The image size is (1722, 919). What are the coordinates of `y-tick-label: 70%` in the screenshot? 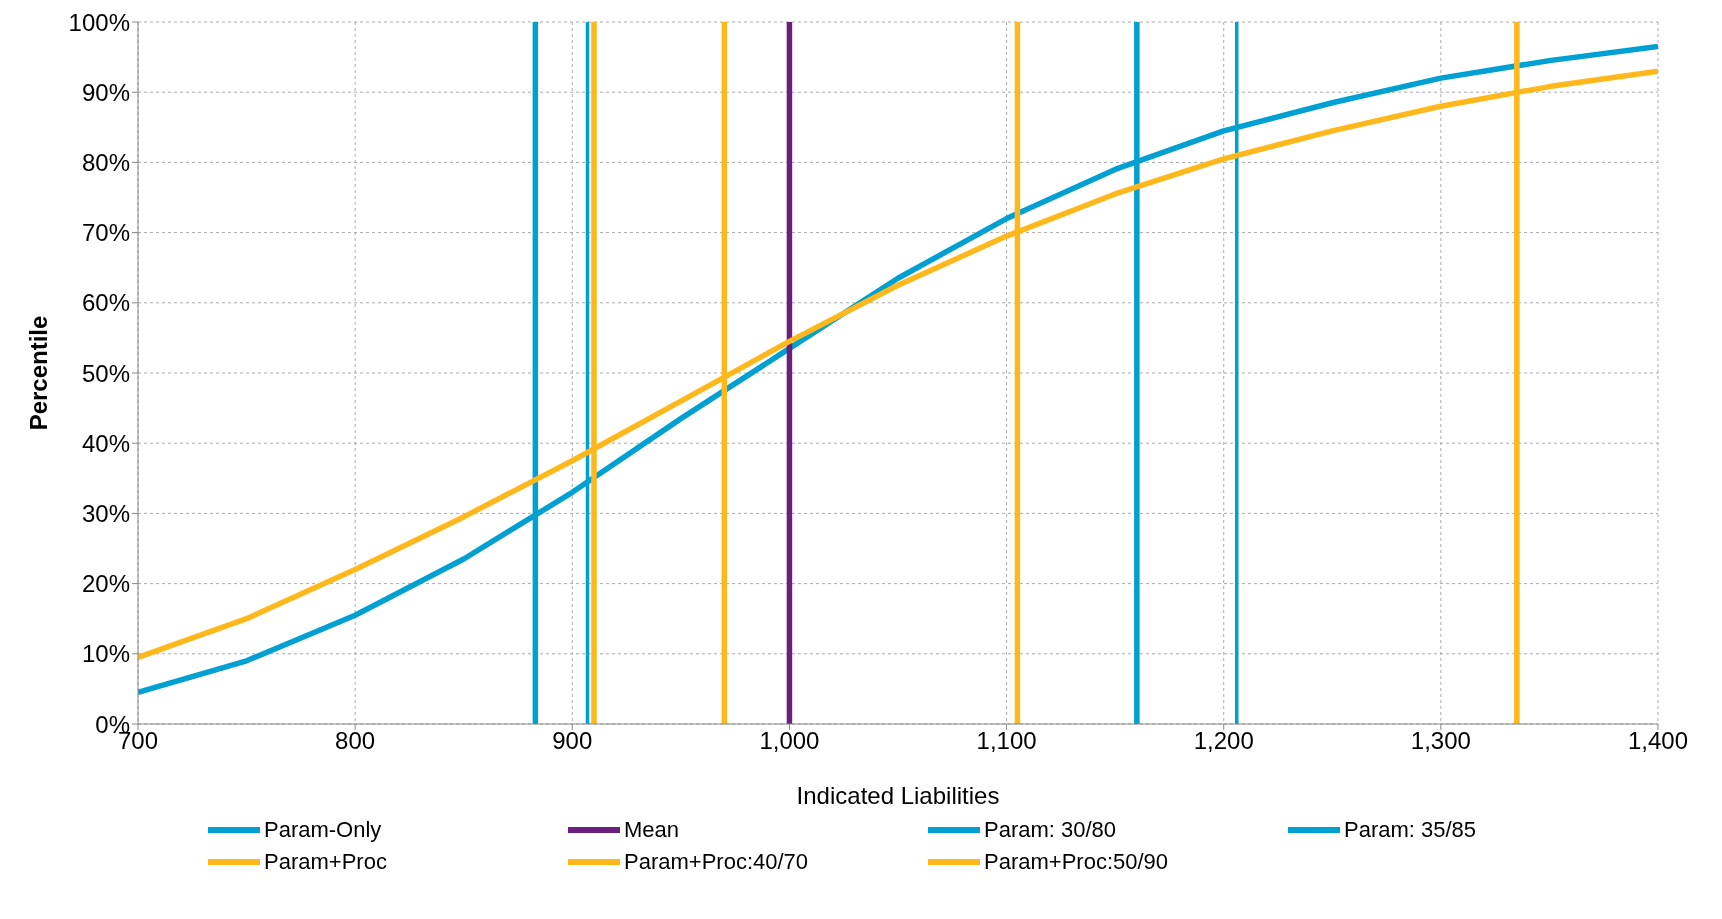 It's located at (105, 233).